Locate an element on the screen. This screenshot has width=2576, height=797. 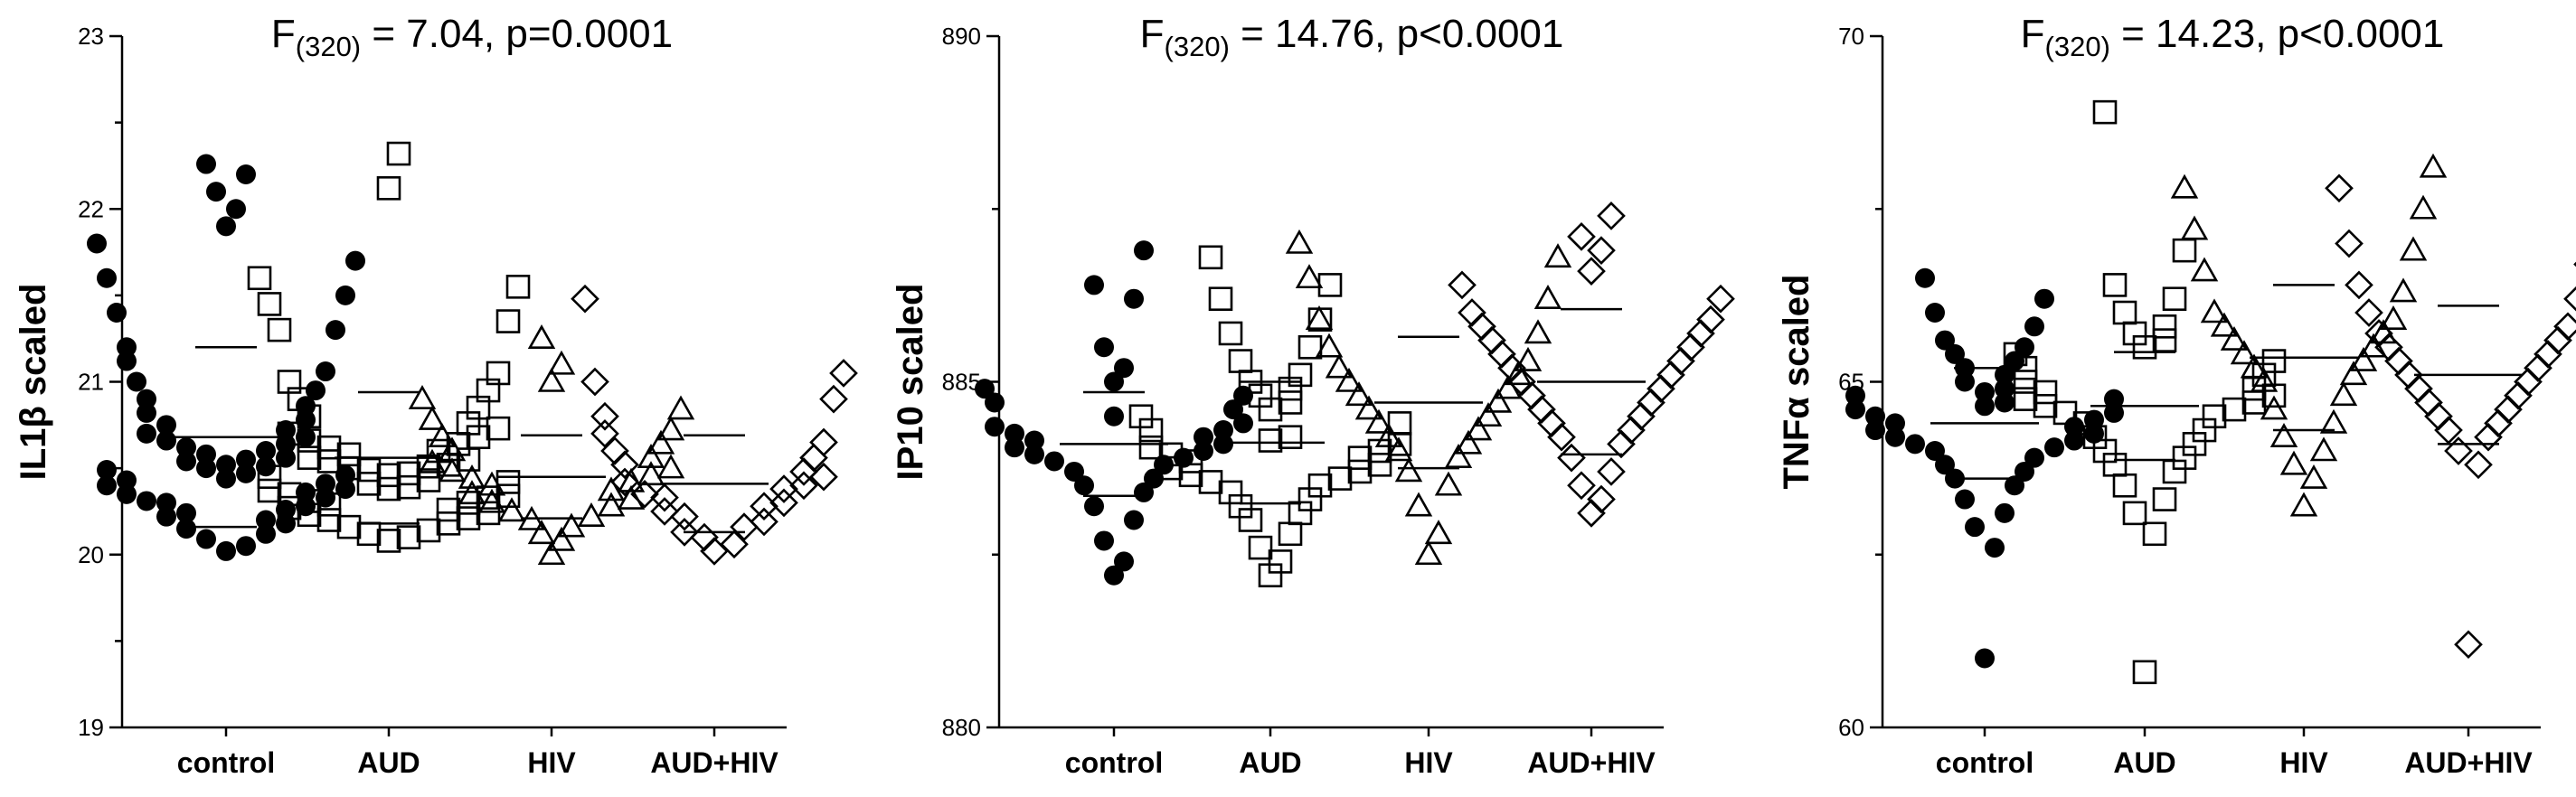
y-tick-label: 21 is located at coordinates (91, 382).